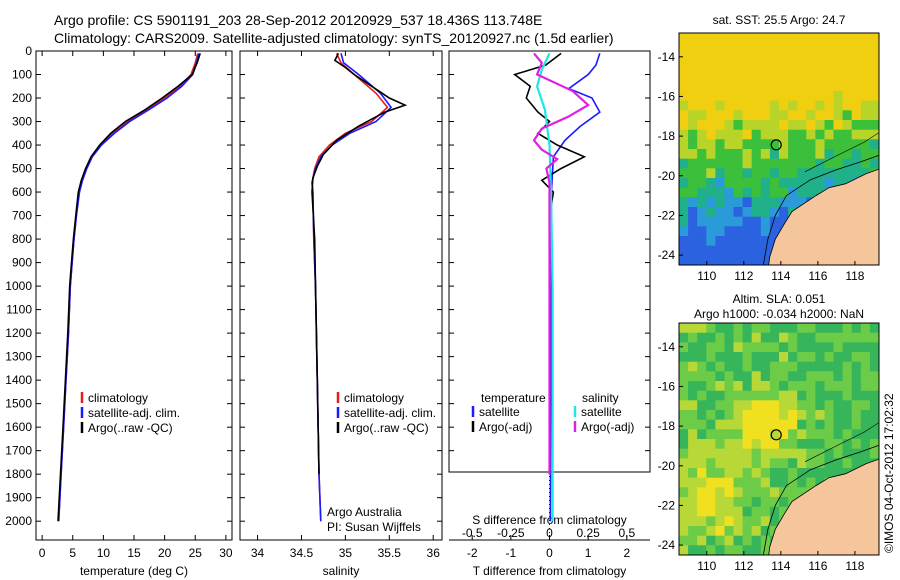  What do you see at coordinates (364, 512) in the screenshot?
I see `sal-annotation: Argo Australia` at bounding box center [364, 512].